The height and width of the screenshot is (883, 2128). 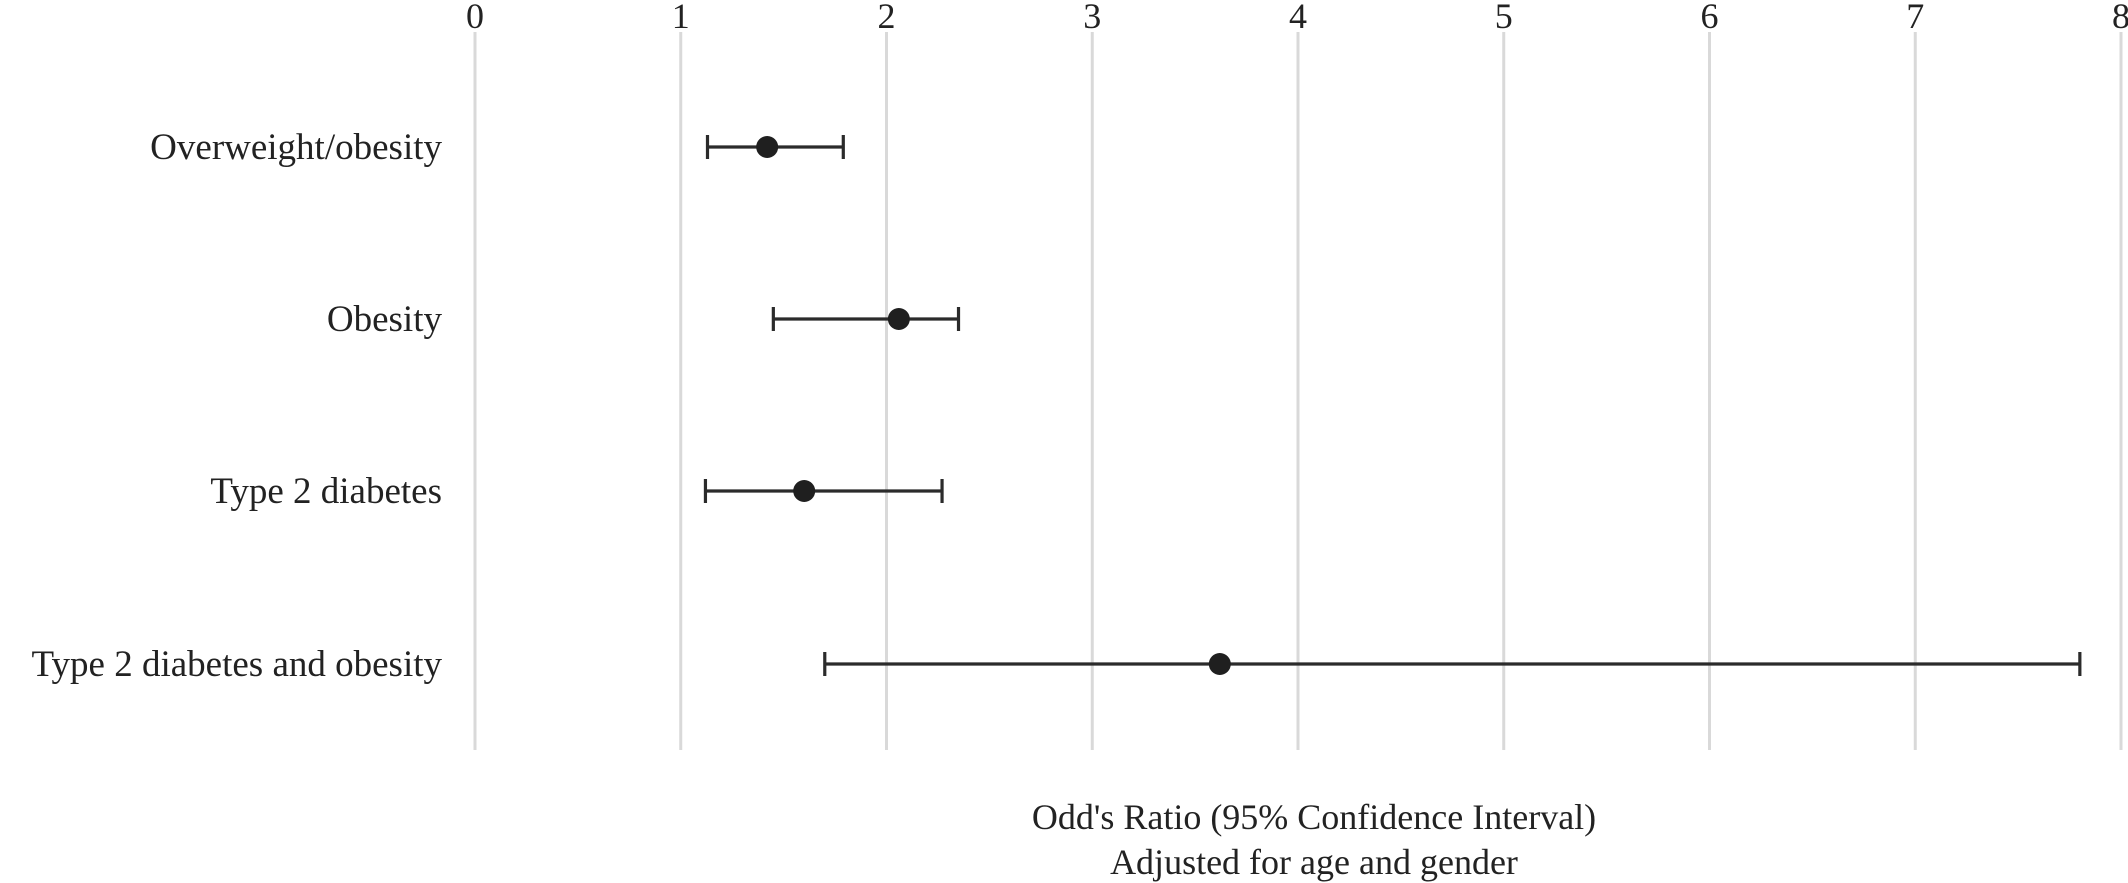 I want to click on x-tick-label-1: 1, so click(x=681, y=18).